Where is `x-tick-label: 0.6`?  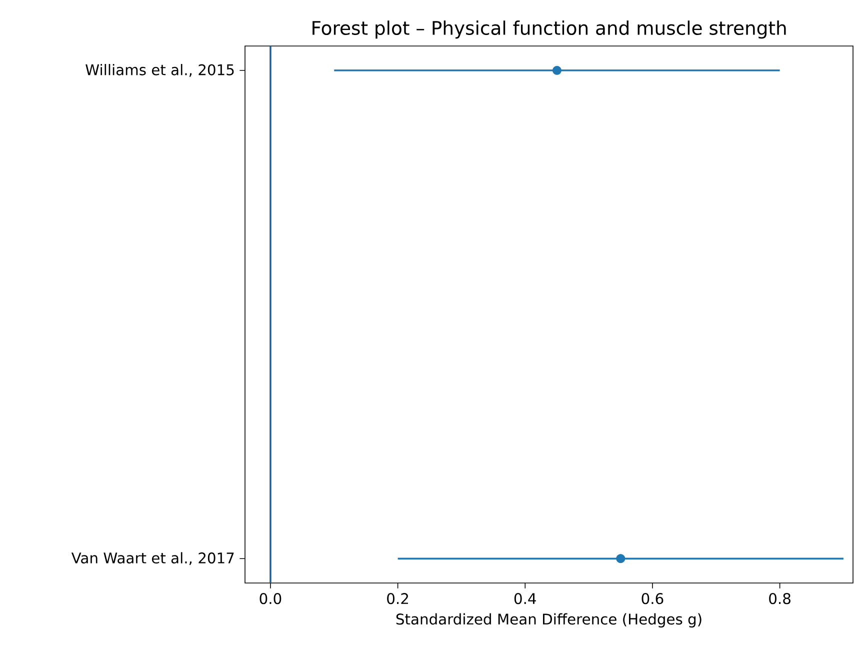
x-tick-label: 0.6 is located at coordinates (653, 598).